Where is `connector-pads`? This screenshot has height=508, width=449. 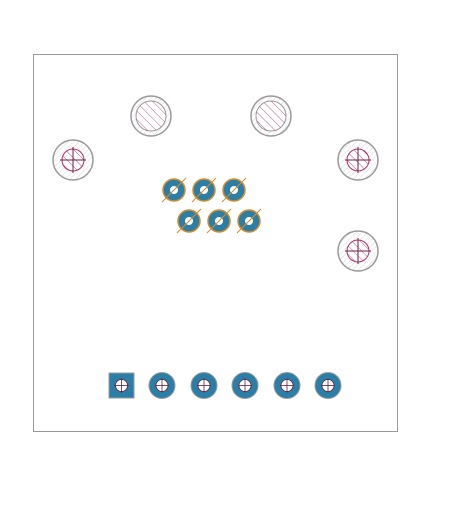 connector-pads is located at coordinates (211, 205).